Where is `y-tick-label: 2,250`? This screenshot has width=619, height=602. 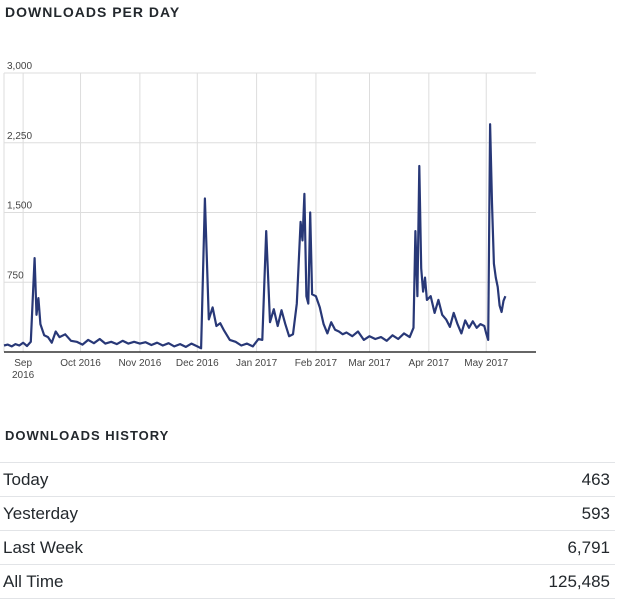
y-tick-label: 2,250 is located at coordinates (19, 136).